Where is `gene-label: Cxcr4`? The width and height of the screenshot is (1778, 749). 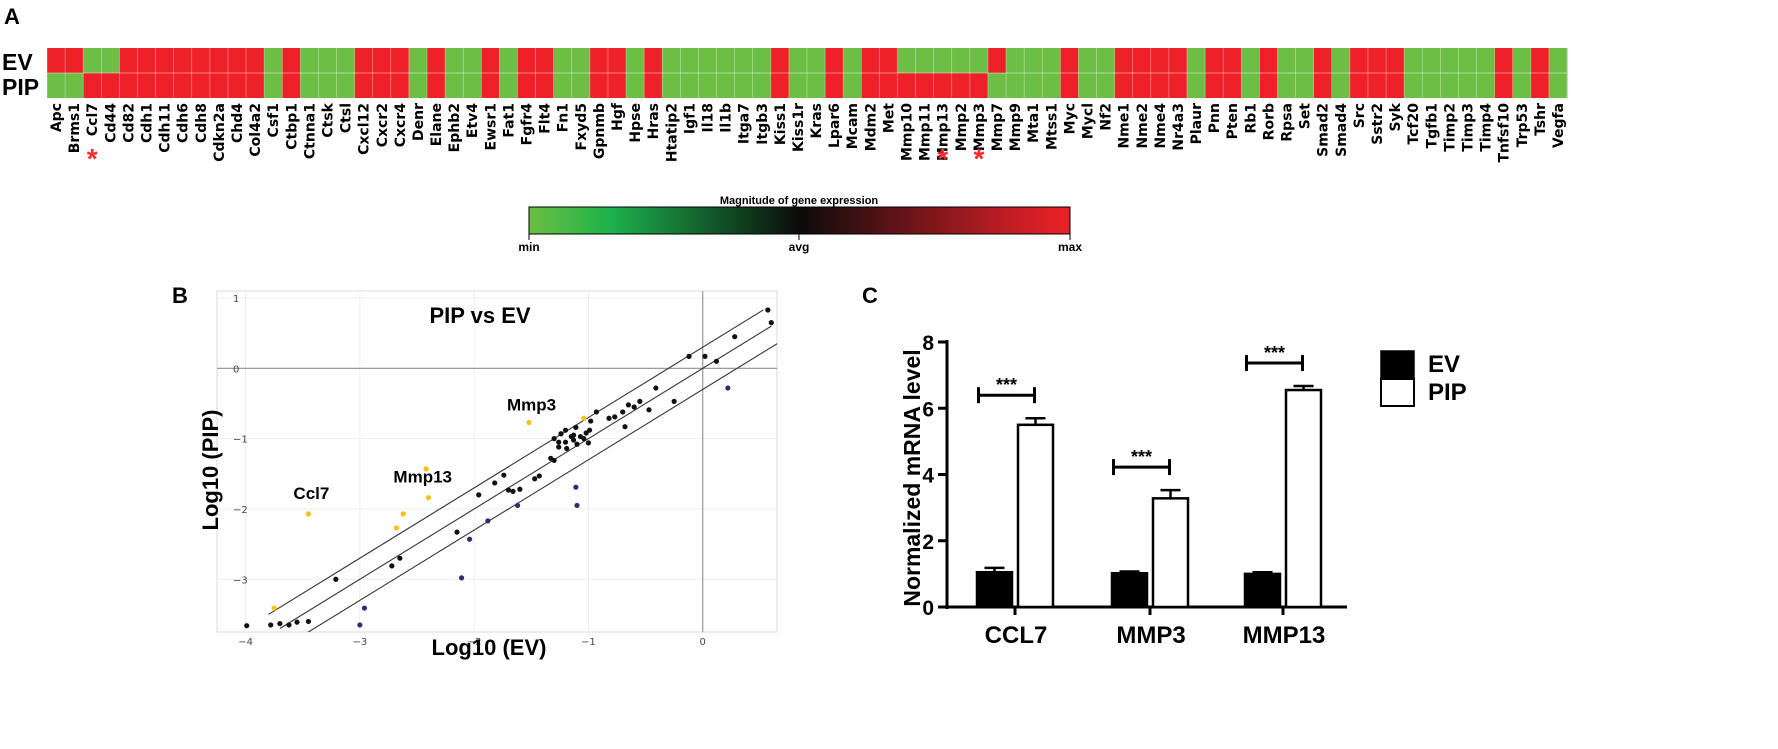
gene-label: Cxcr4 is located at coordinates (401, 125).